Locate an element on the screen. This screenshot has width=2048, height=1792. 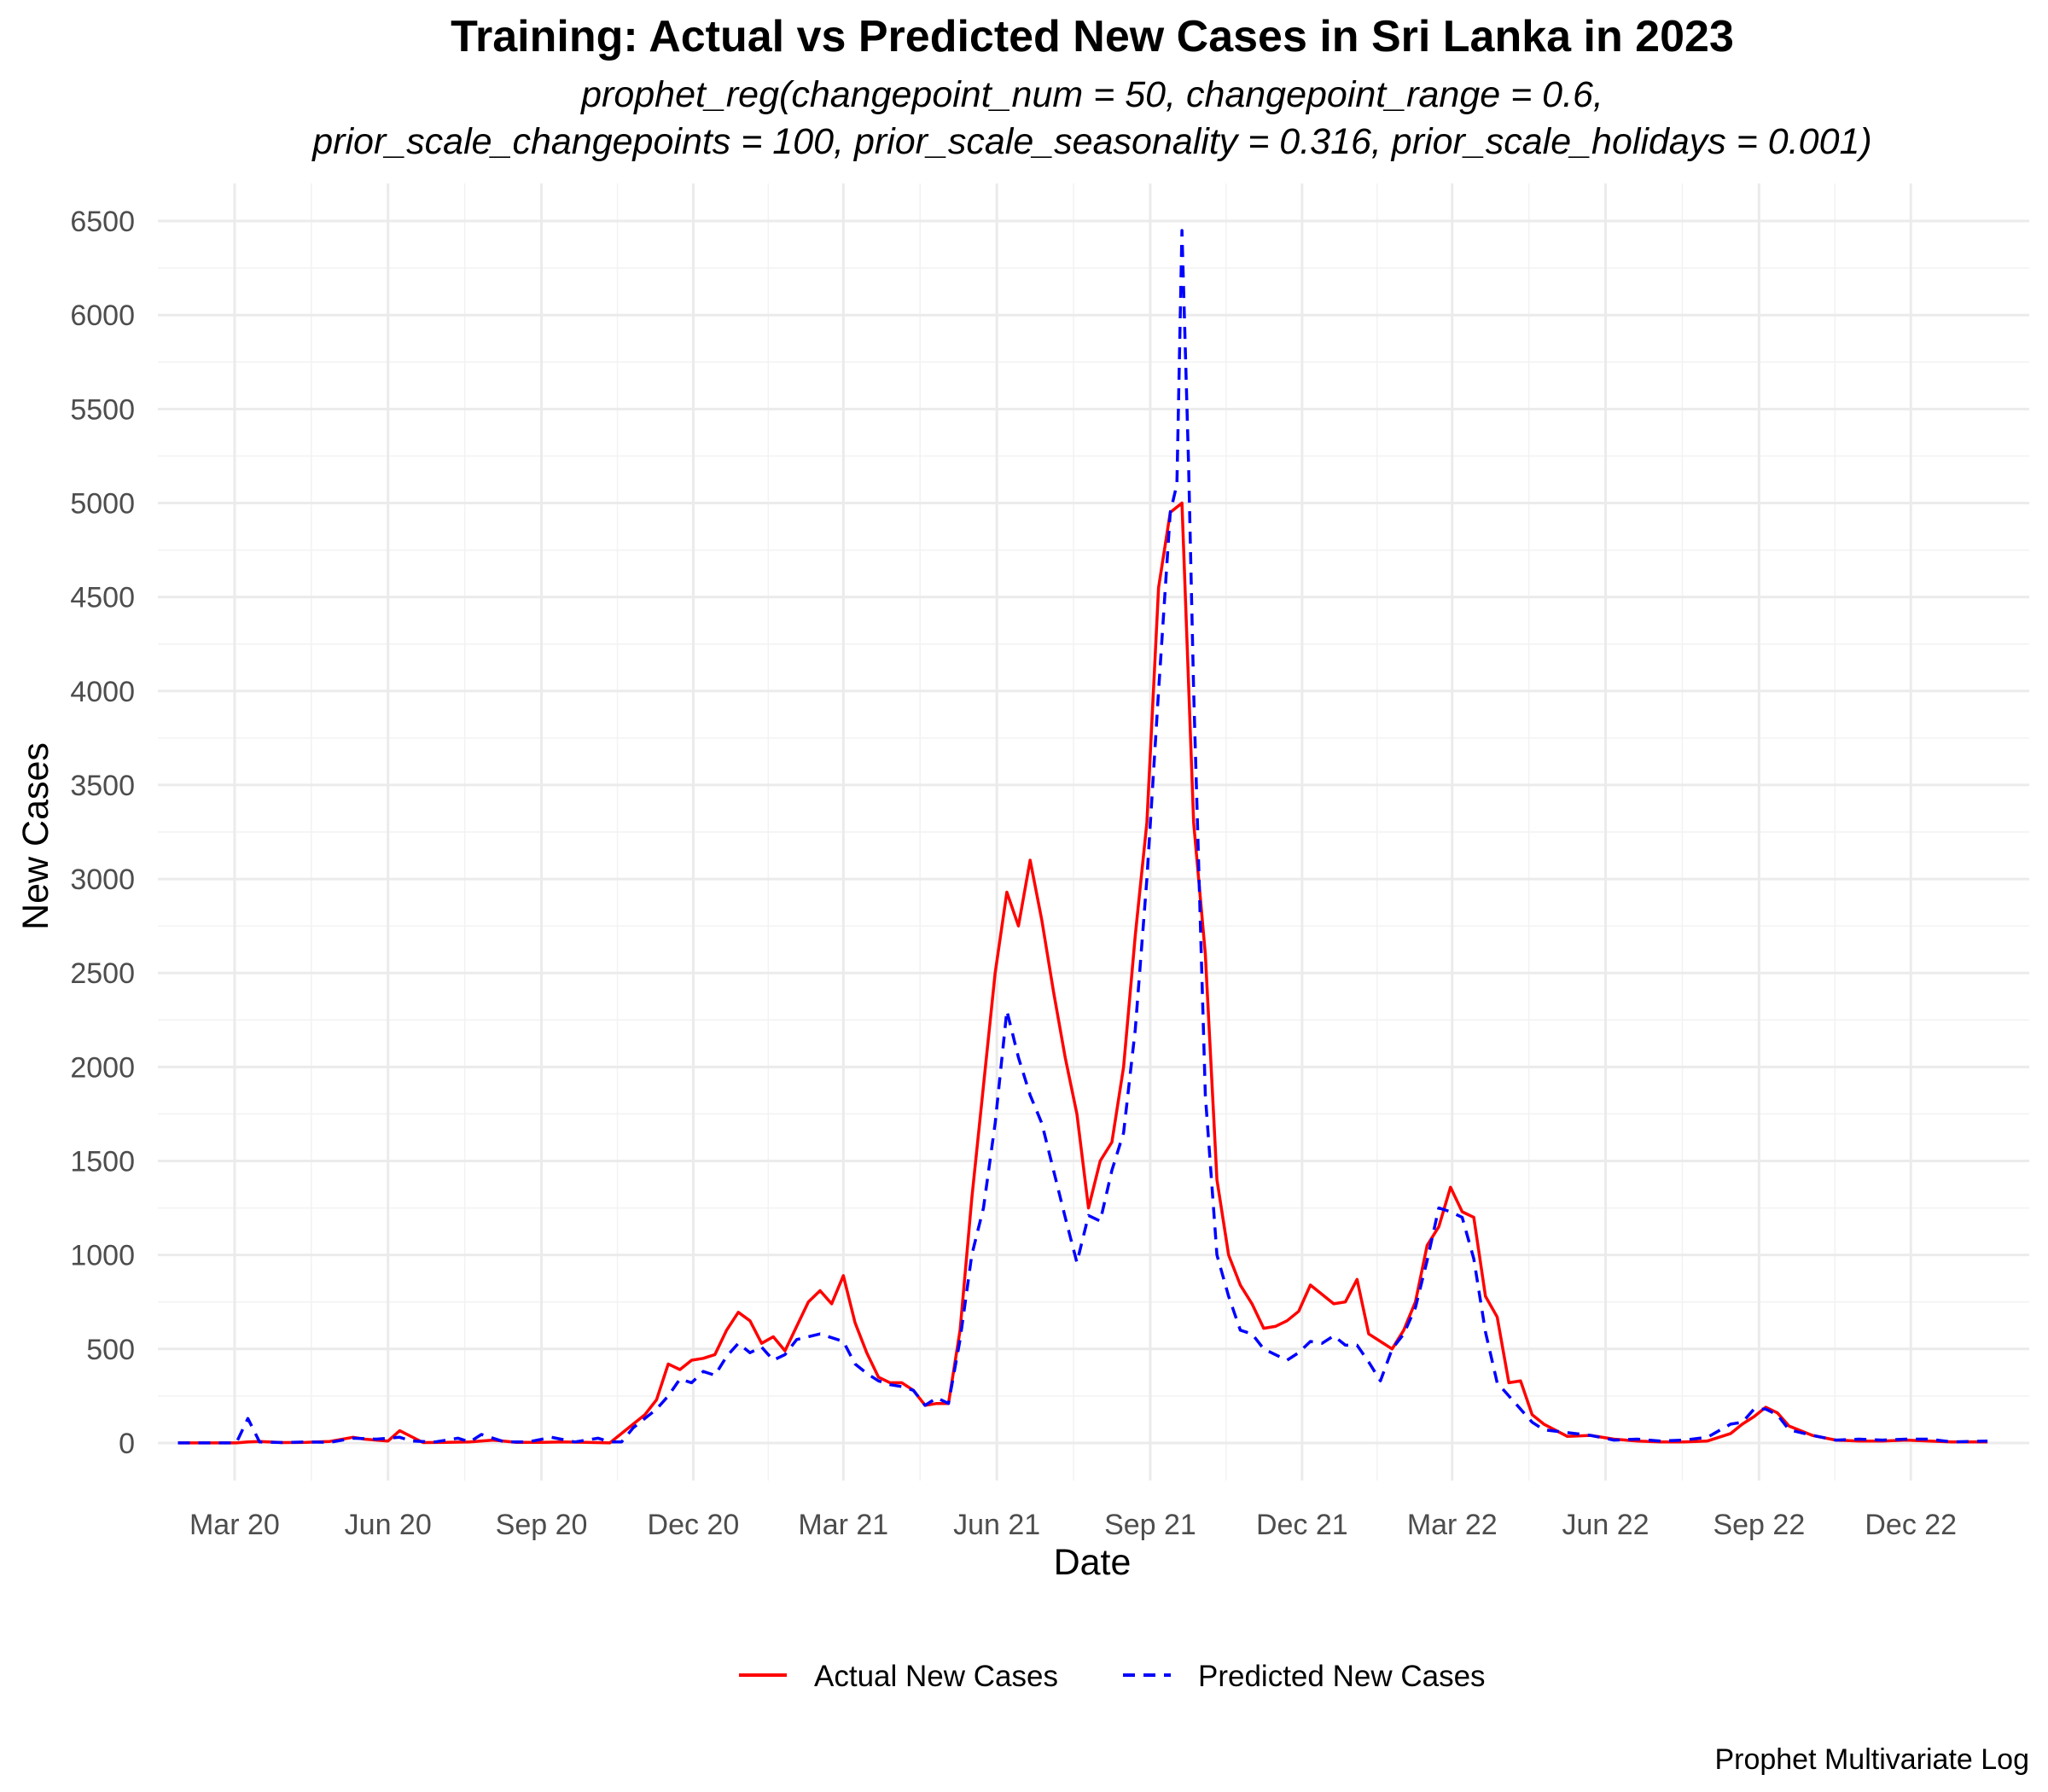
chart-caption: Prophet Multivariate Log is located at coordinates (1872, 1759).